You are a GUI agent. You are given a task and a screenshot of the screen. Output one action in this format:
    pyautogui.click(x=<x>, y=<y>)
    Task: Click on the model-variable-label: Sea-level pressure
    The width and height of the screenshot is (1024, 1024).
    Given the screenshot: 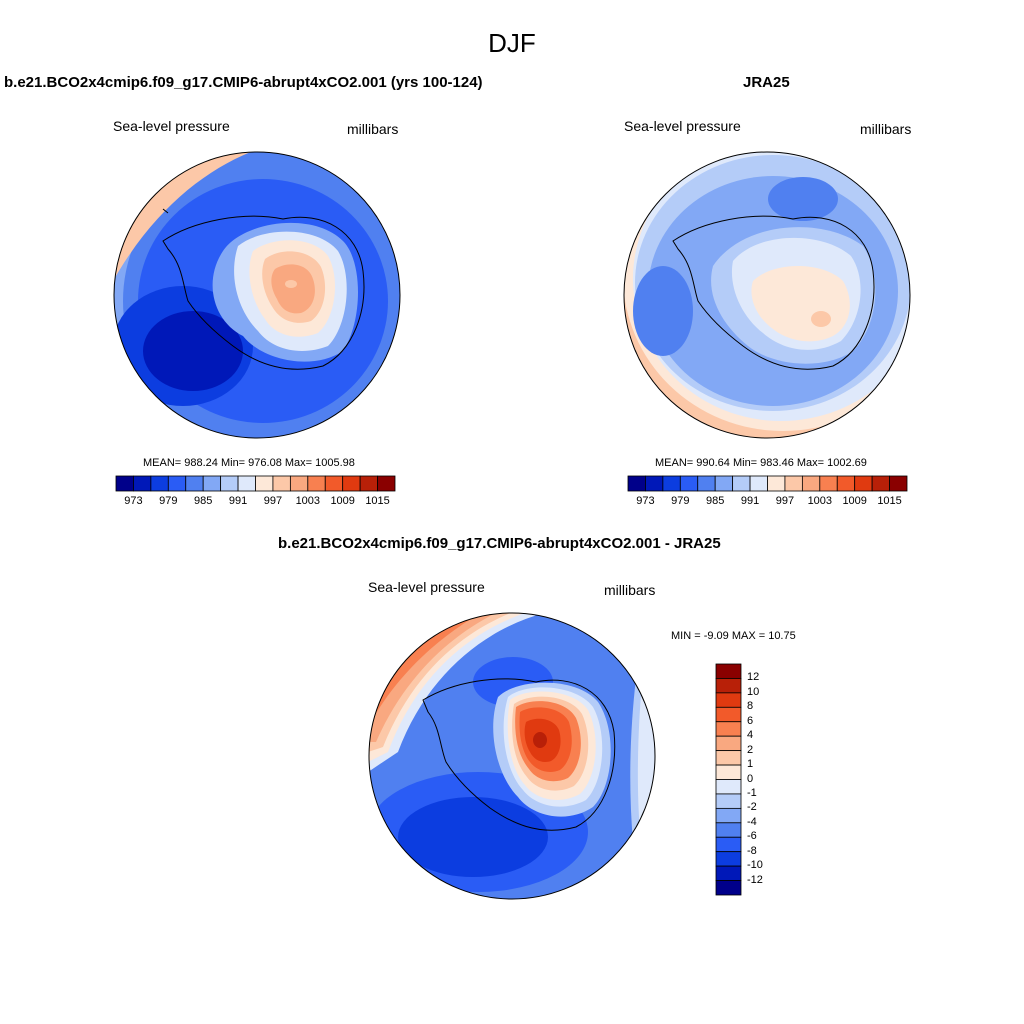 What is the action you would take?
    pyautogui.click(x=171, y=126)
    